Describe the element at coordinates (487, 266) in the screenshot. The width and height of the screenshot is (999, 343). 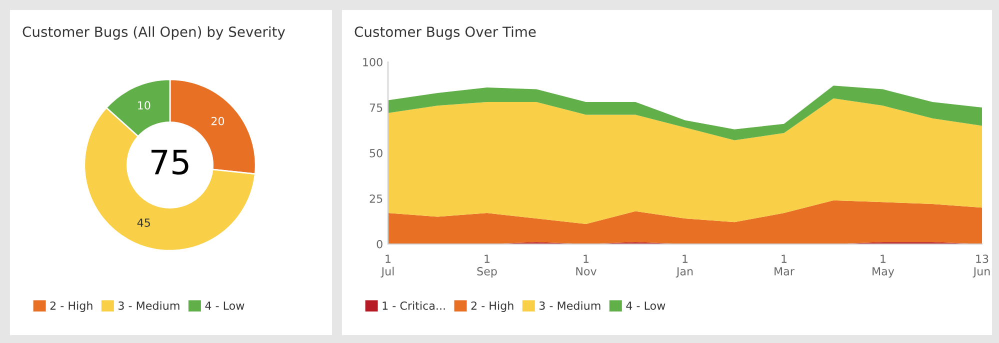
I see `x-tick-label: 1 Sep` at that location.